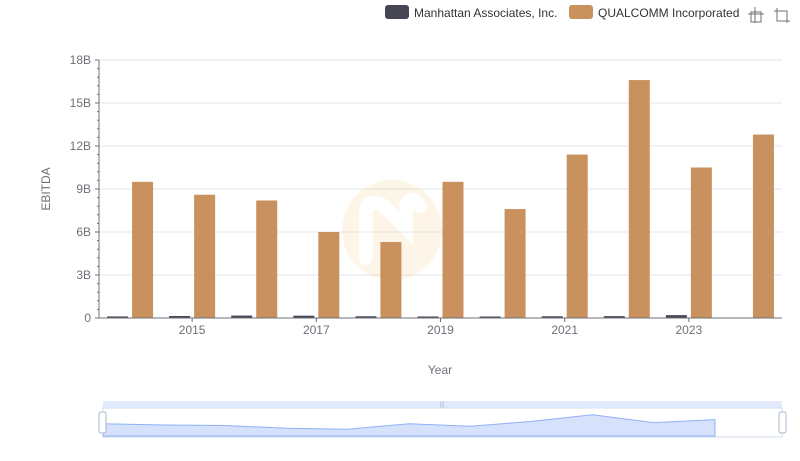  What do you see at coordinates (329, 275) in the screenshot?
I see `bar-qualcomm-2017` at bounding box center [329, 275].